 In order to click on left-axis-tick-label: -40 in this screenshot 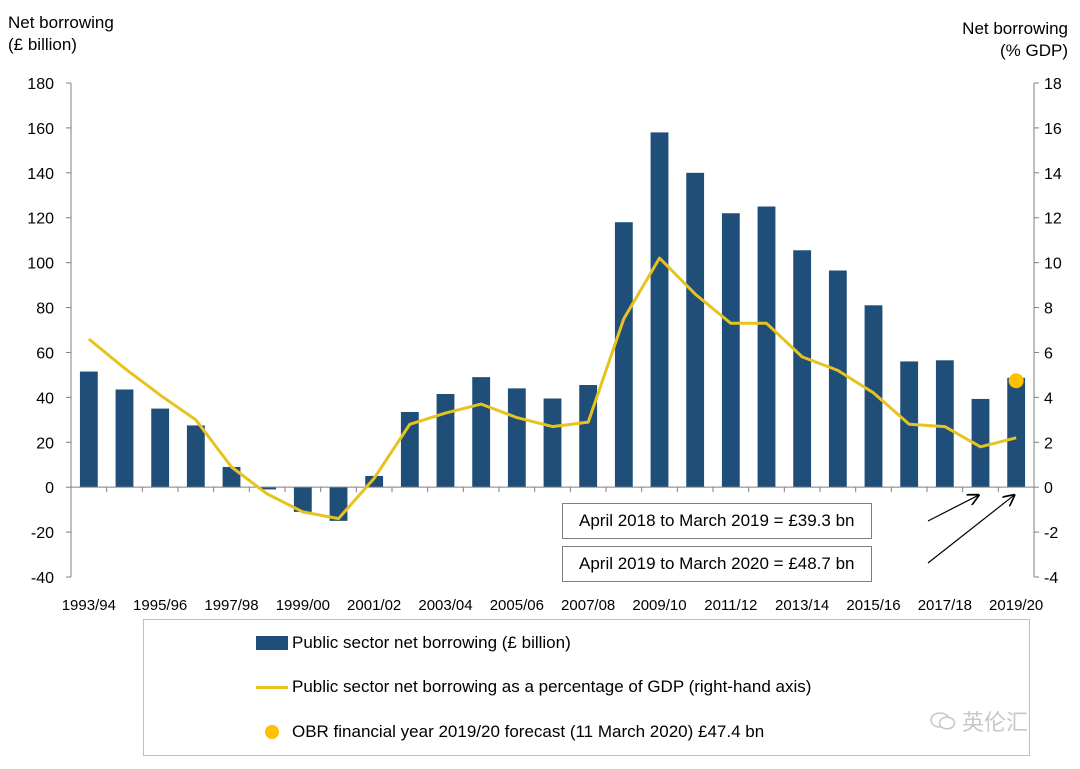, I will do `click(42, 578)`.